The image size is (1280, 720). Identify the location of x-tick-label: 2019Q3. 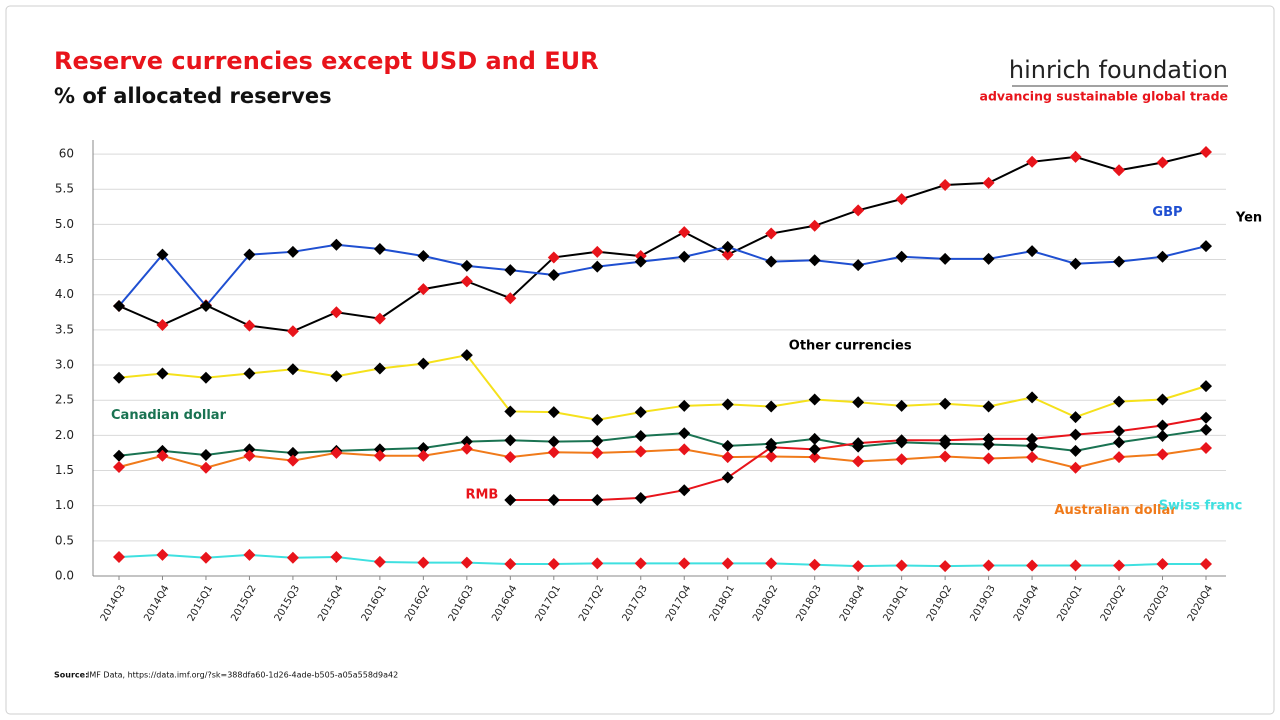
(982, 604).